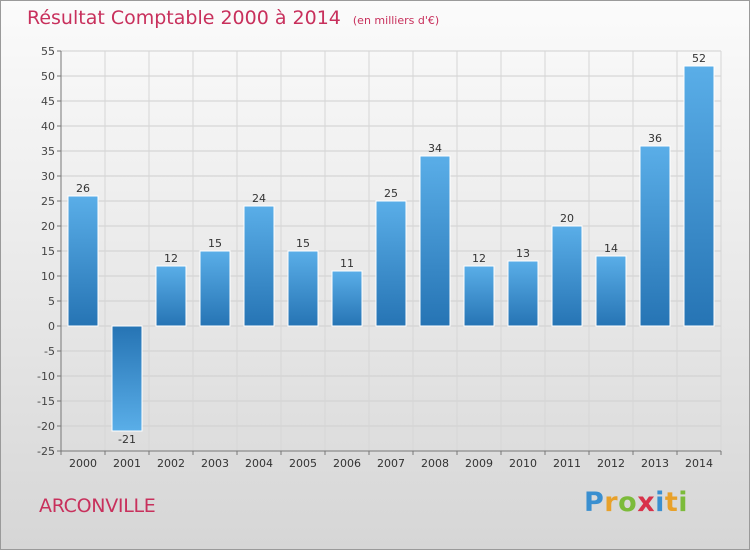  I want to click on y-tick-label: 5, so click(51, 301).